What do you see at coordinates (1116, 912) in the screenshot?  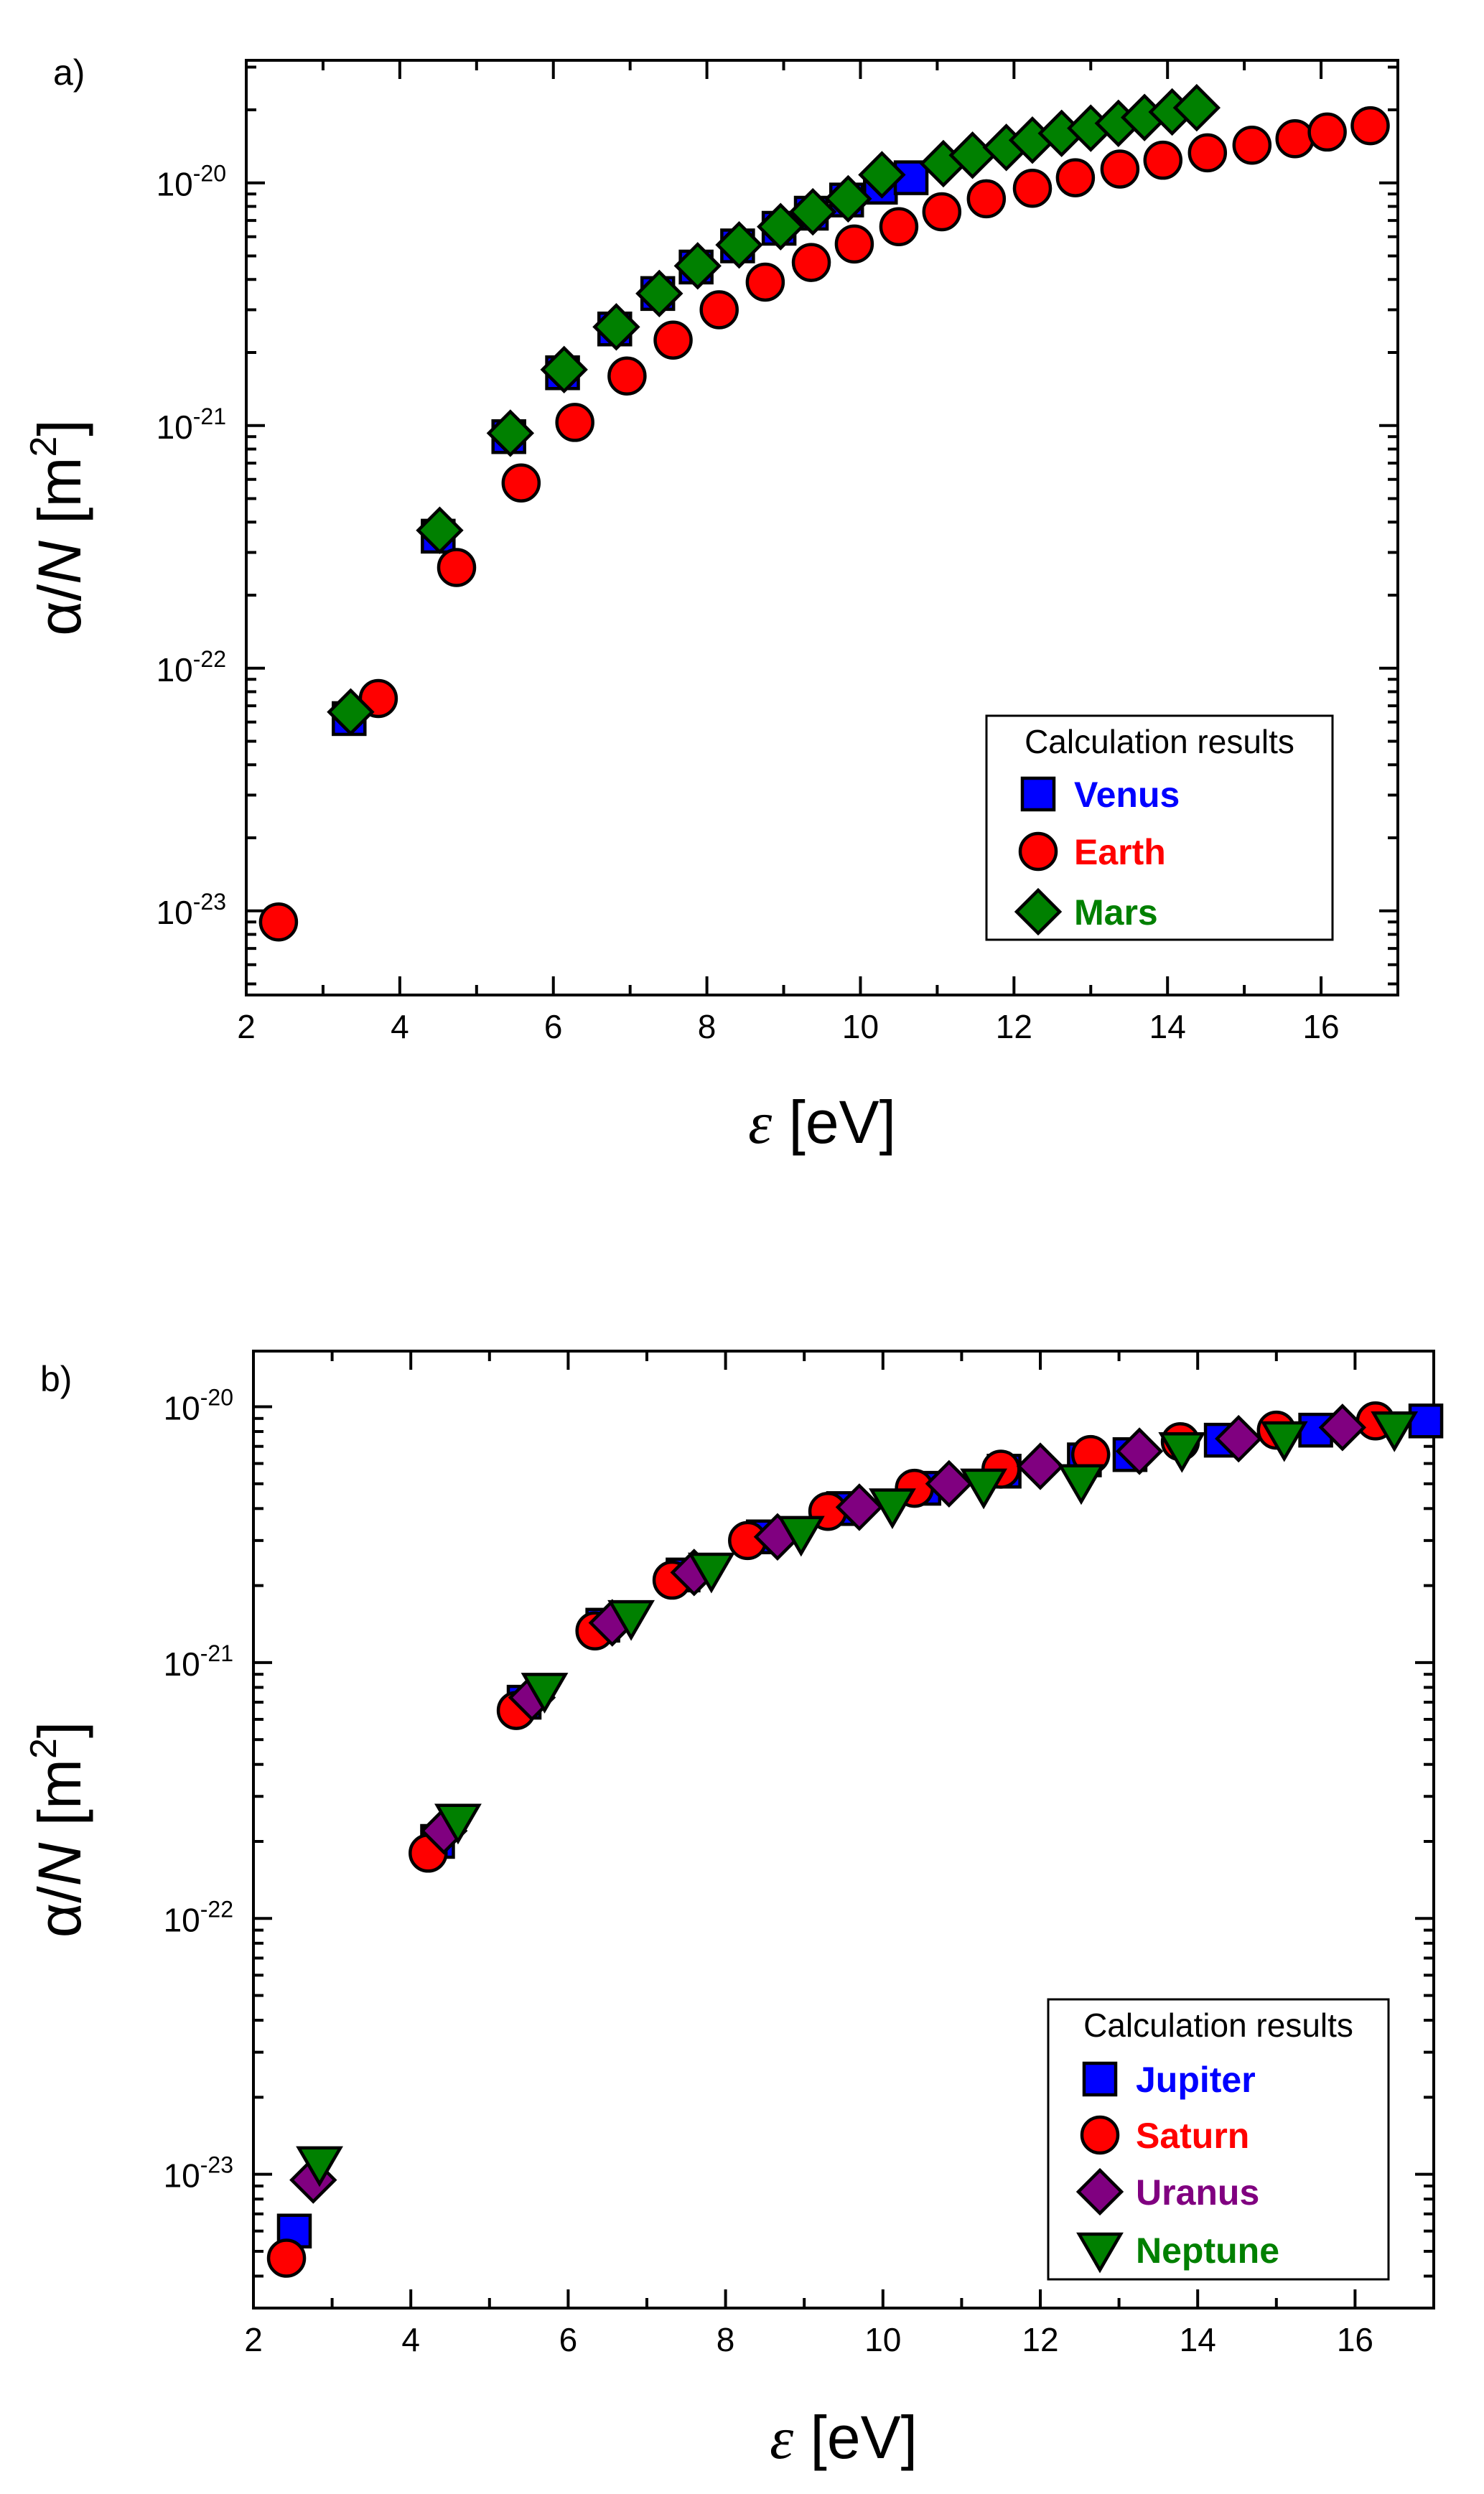 I see `legend-entry: Mars` at bounding box center [1116, 912].